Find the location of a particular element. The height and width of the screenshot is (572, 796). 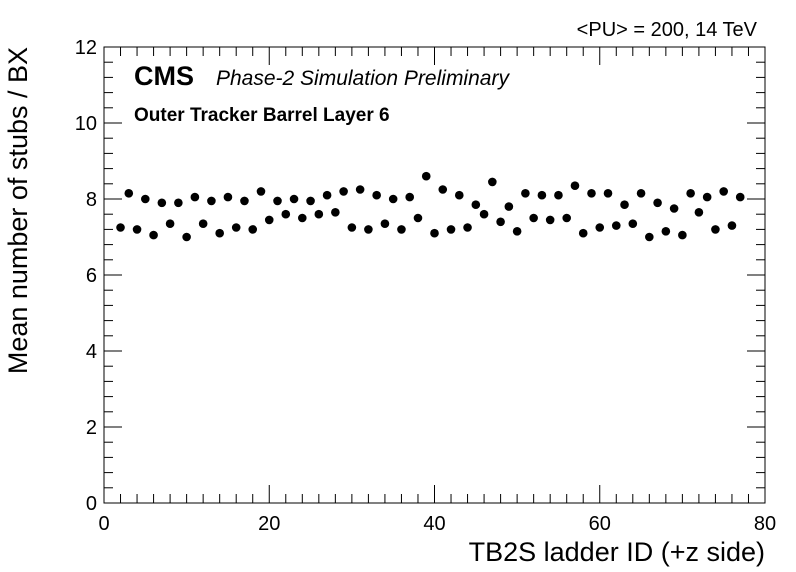

y-tick-label: 8 is located at coordinates (91, 200).